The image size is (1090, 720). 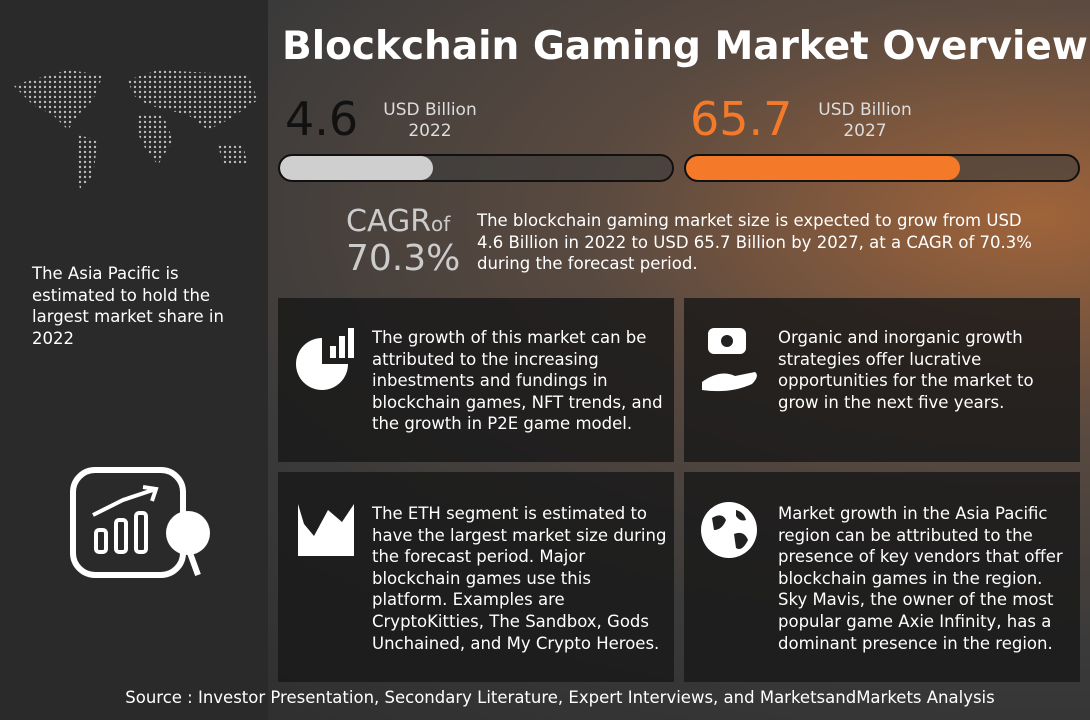 I want to click on pie-icon, so click(x=325, y=359).